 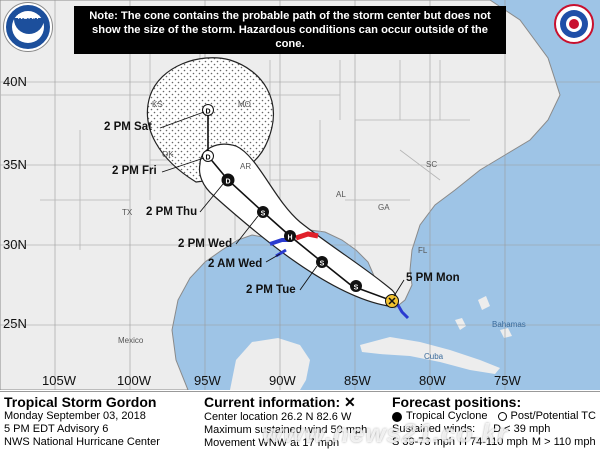 I want to click on track-point-p1: S, so click(x=263, y=212).